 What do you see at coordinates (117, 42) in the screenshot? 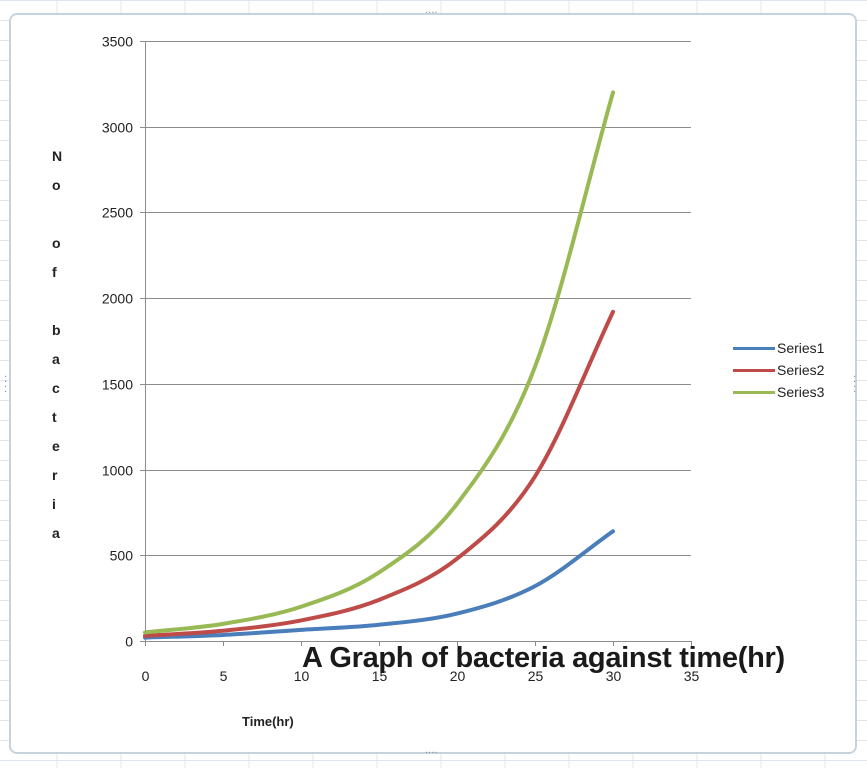
I see `y-tick-label: 3500` at bounding box center [117, 42].